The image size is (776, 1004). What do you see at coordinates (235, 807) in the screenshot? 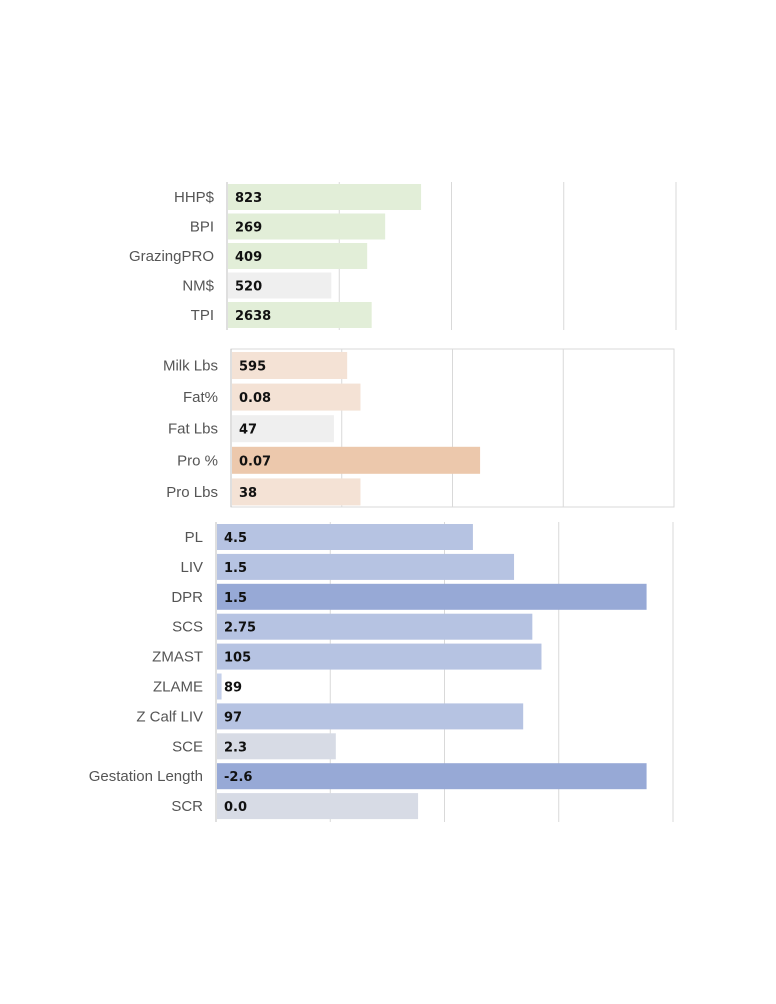
I see `value-label-scr: 0.0` at bounding box center [235, 807].